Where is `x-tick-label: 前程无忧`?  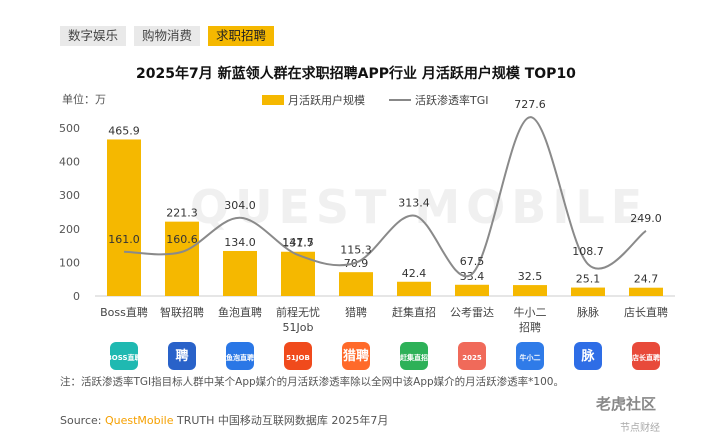 x-tick-label: 前程无忧 is located at coordinates (298, 312).